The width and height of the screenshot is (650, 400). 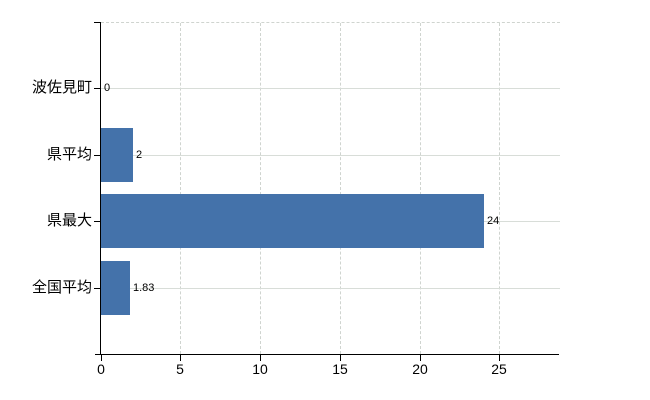 I want to click on x-tick-label: 10, so click(x=260, y=369).